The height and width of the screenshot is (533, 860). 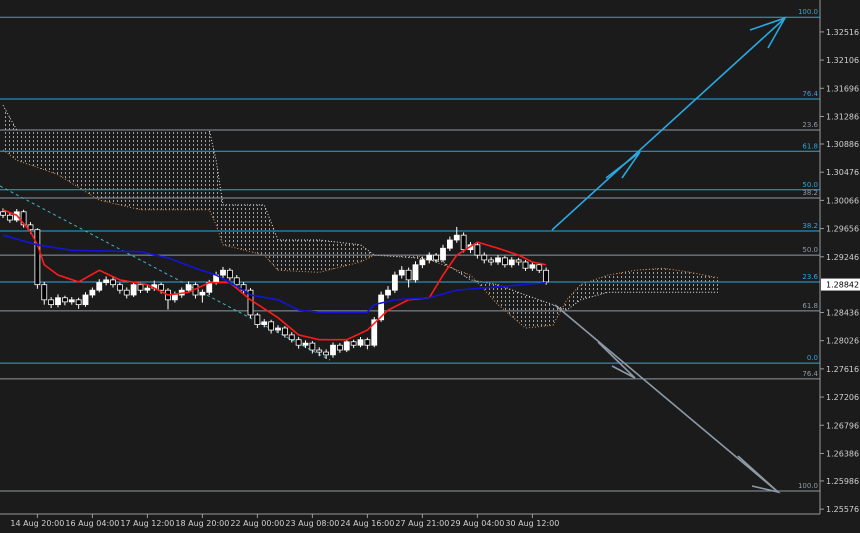 What do you see at coordinates (477, 523) in the screenshot?
I see `x-tick-label: 29 Aug 04:00` at bounding box center [477, 523].